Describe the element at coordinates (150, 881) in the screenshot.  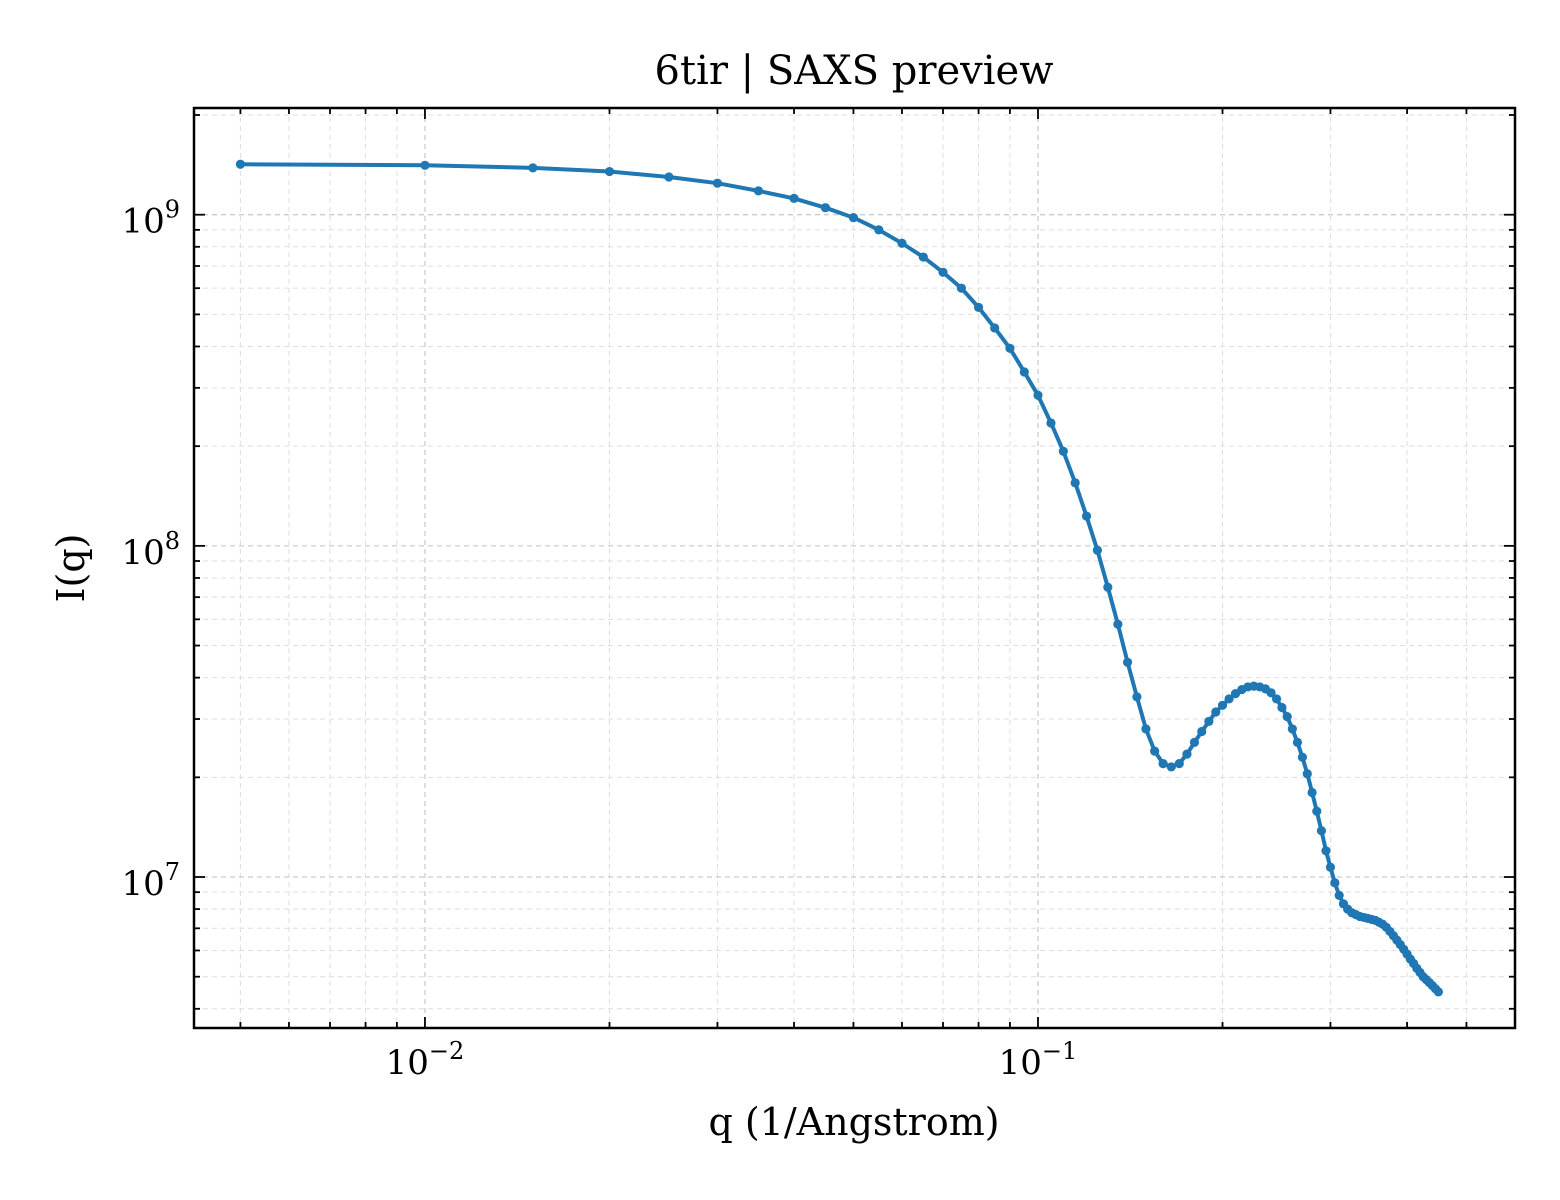
I see `y-tick-label: 10⁷` at that location.